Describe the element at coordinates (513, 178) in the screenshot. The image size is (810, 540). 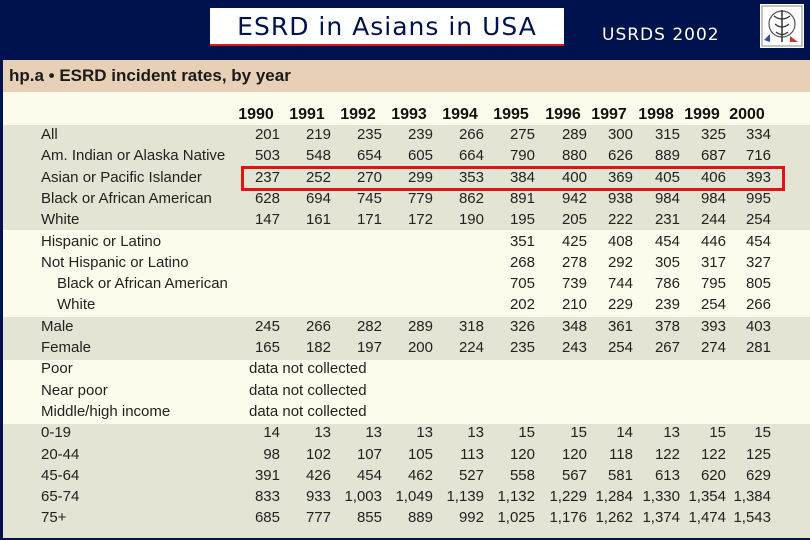
I see `highlight-box-asian-pacific-islander` at that location.